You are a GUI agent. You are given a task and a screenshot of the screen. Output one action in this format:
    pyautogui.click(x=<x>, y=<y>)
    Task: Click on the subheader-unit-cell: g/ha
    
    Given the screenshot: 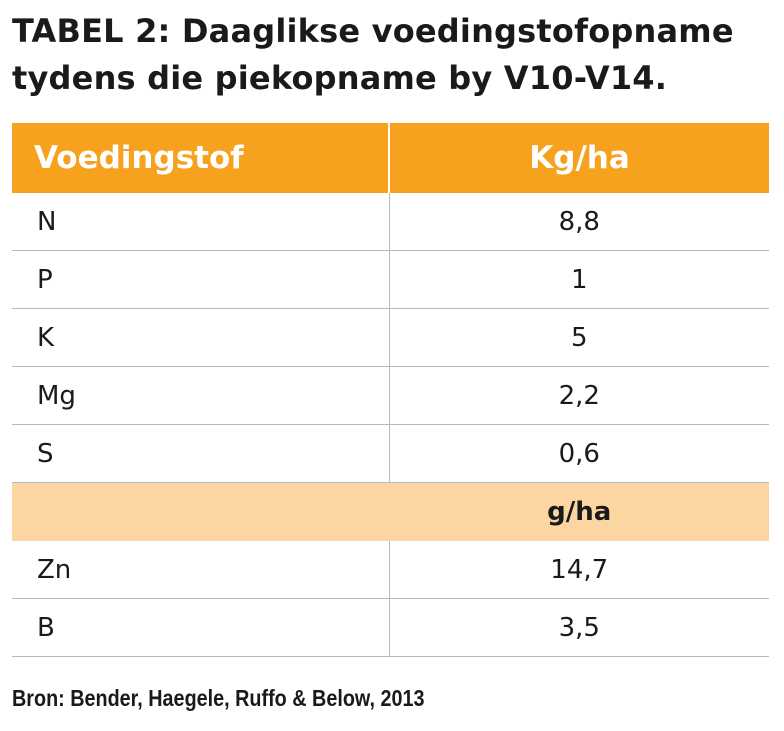 What is the action you would take?
    pyautogui.click(x=579, y=511)
    